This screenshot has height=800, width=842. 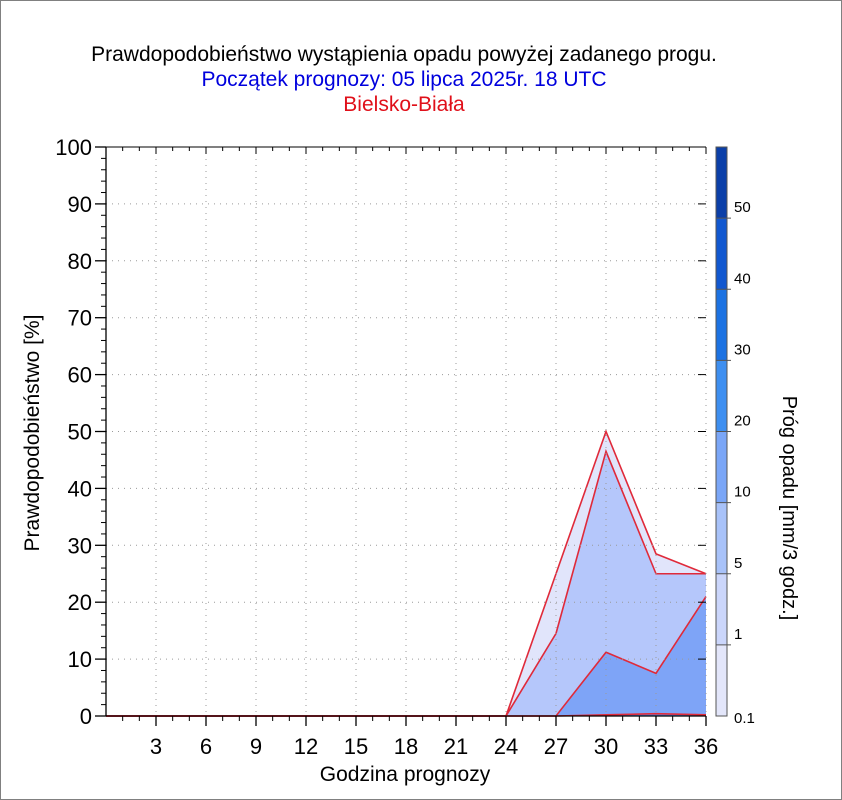 What do you see at coordinates (80, 432) in the screenshot?
I see `y-tick-label-5: 50` at bounding box center [80, 432].